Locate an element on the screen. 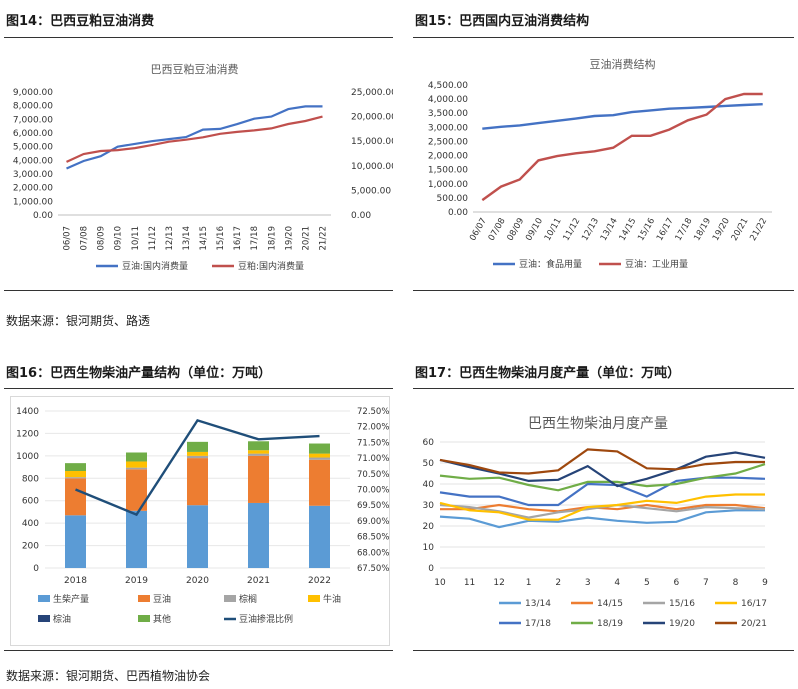 The width and height of the screenshot is (798, 689). y-tick-label: 20 is located at coordinates (429, 527).